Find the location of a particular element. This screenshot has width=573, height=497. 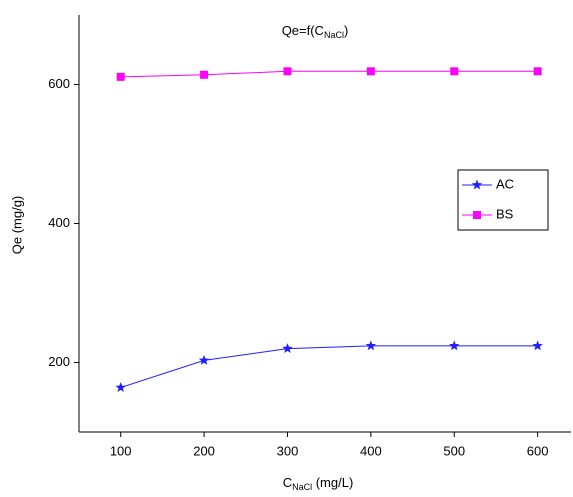

x-tick-label: 200 is located at coordinates (204, 450).